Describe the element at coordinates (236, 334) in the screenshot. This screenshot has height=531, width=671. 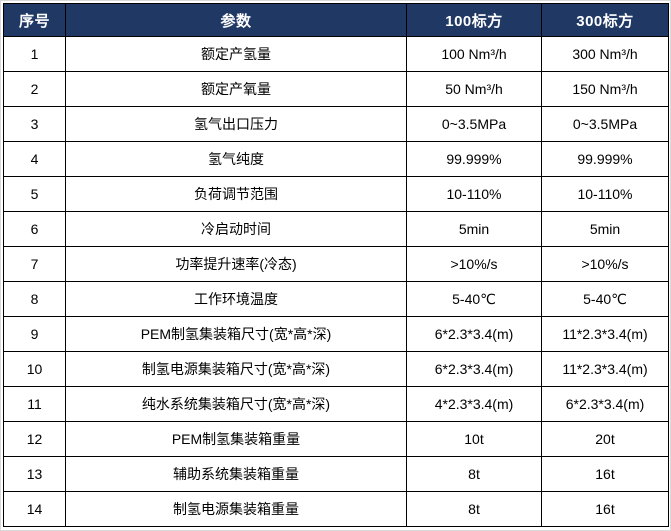
I see `cell-parameter: PEM制氢集装箱尺寸(宽*高*深)` at that location.